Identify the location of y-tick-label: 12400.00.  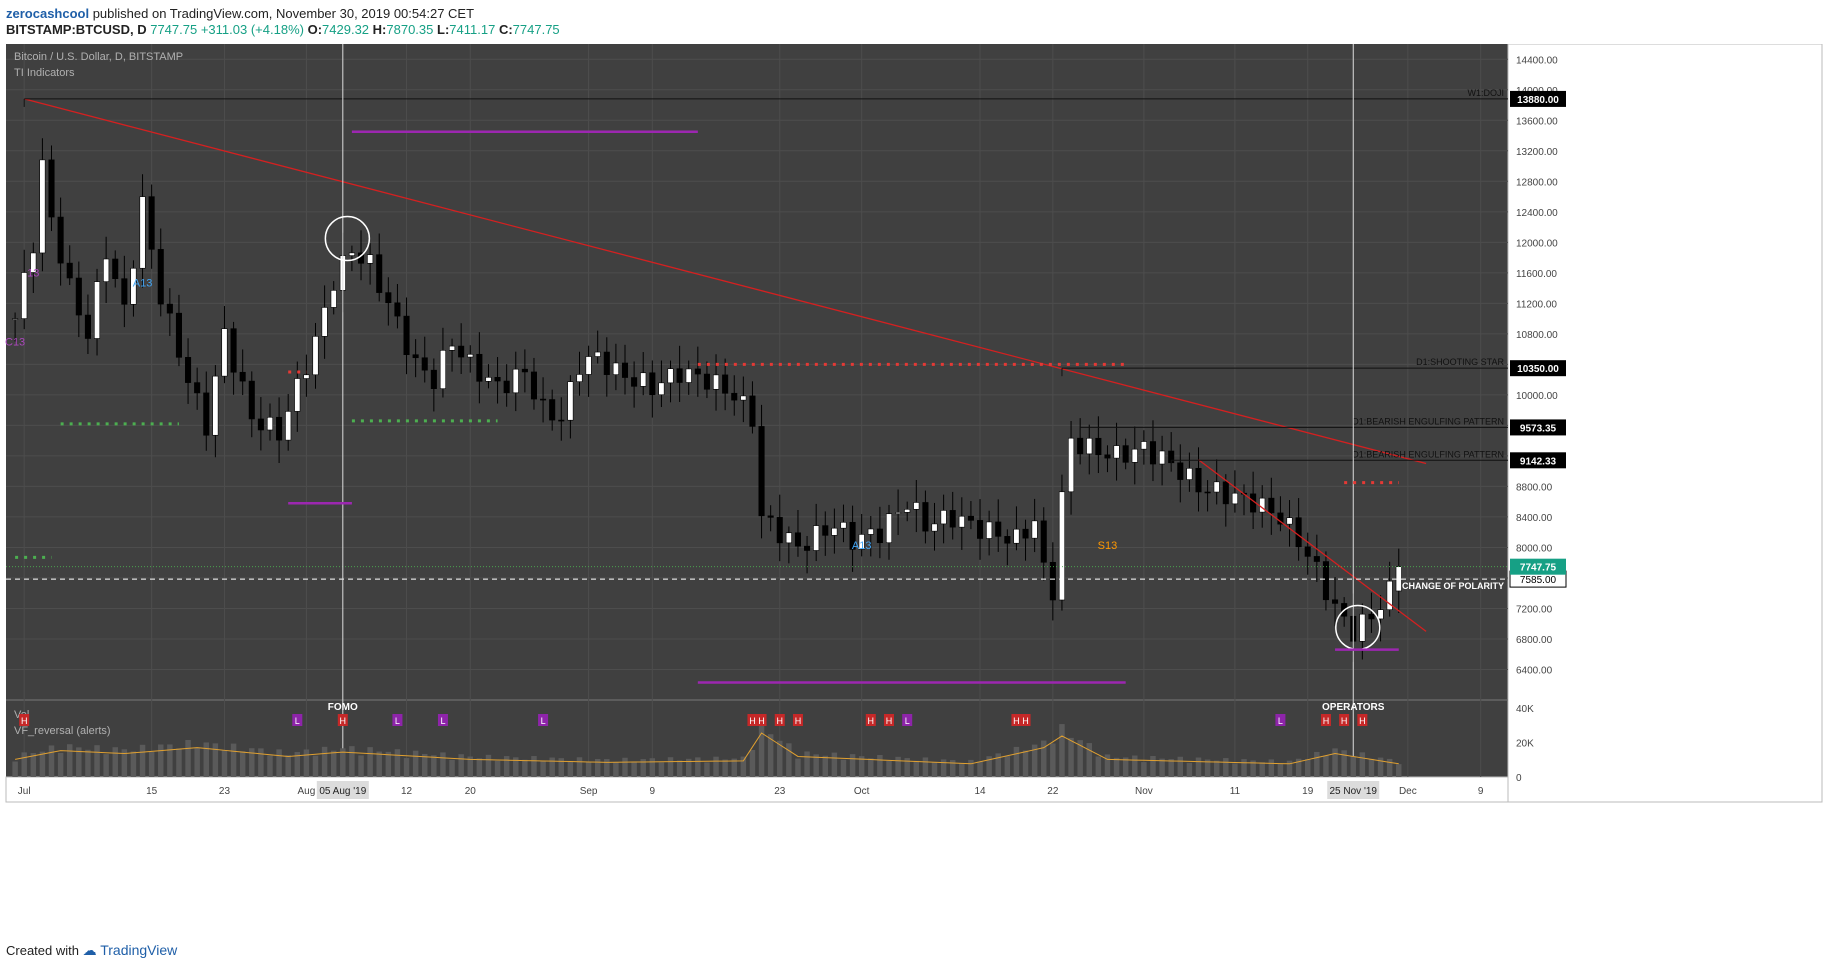
(1537, 213).